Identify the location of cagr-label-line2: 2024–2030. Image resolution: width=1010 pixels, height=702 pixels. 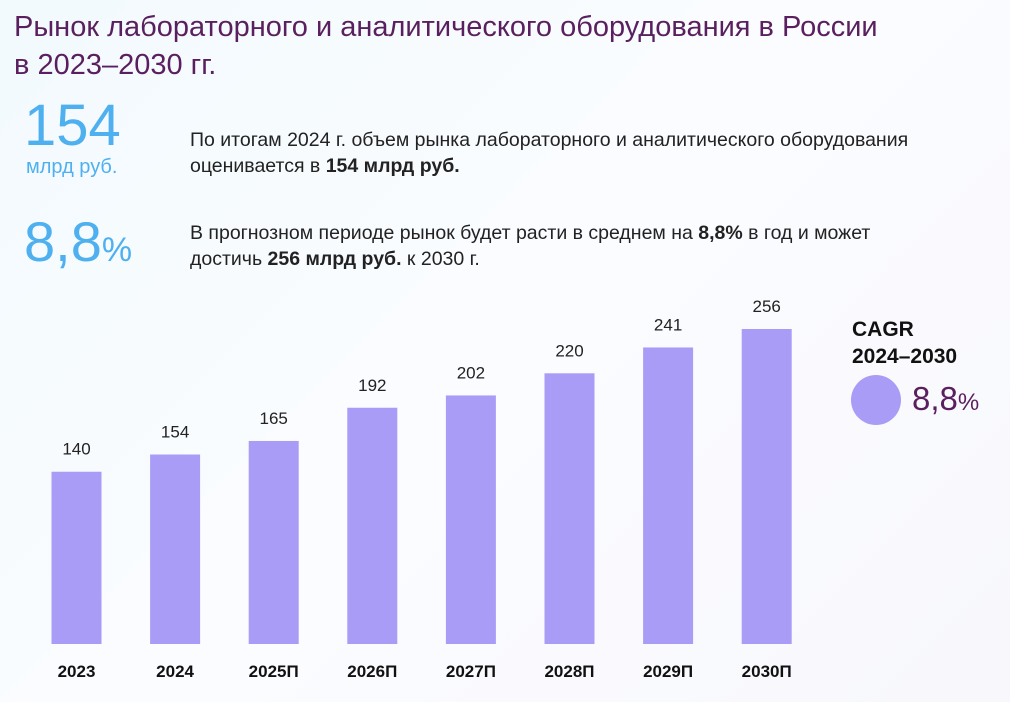
(905, 356).